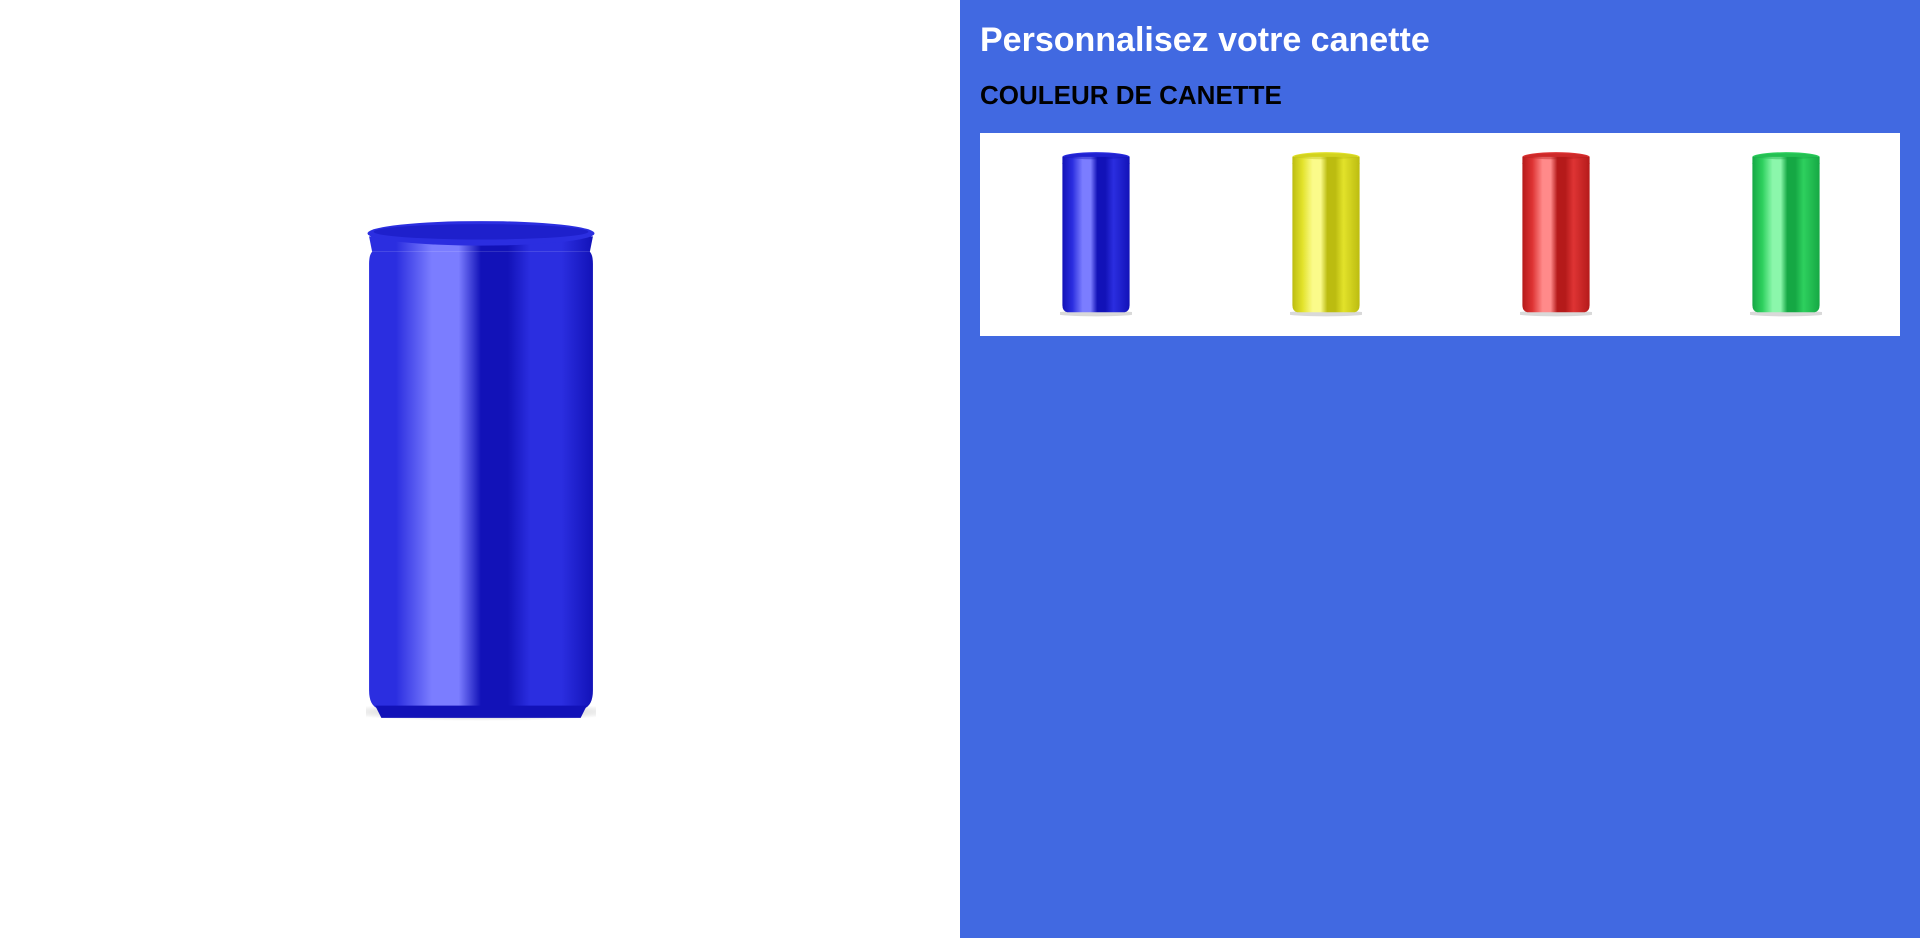 The height and width of the screenshot is (938, 1920). I want to click on can-color-section-title: COULEUR DE CANETTE, so click(1131, 95).